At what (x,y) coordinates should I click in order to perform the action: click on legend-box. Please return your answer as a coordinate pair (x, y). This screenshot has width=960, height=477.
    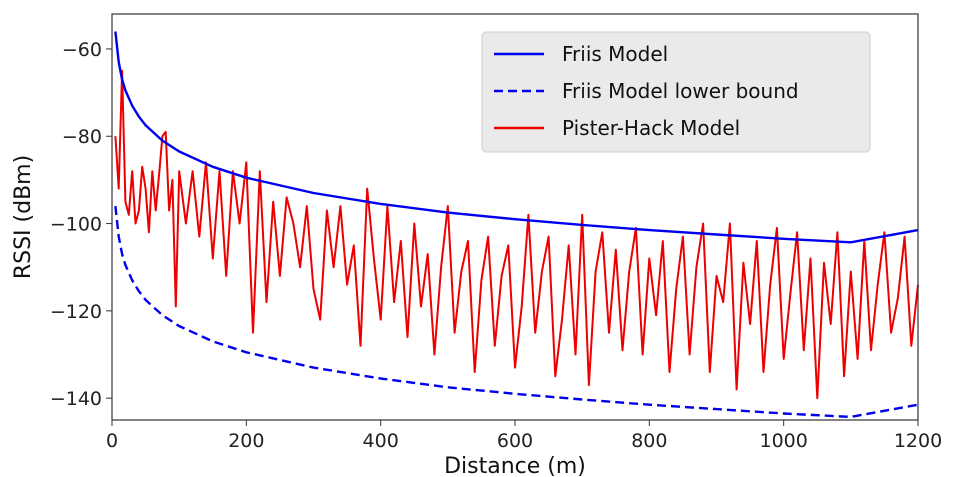
    Looking at the image, I should click on (676, 92).